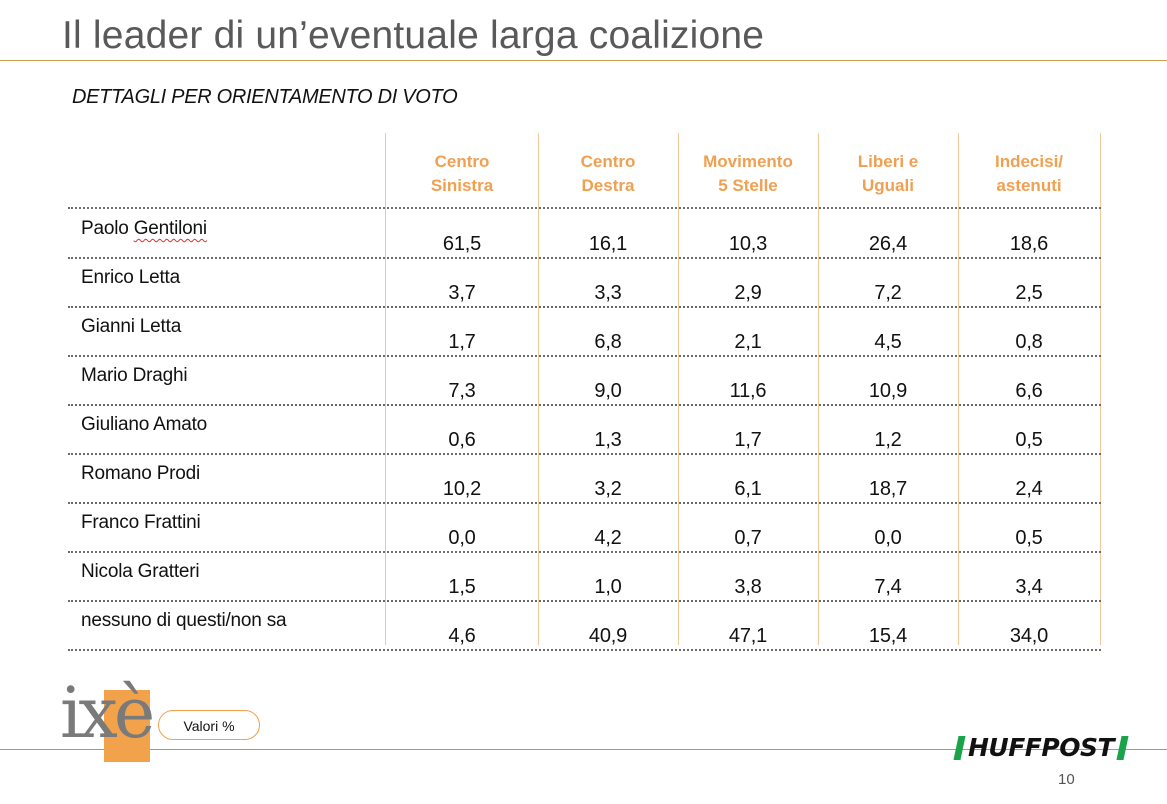 The image size is (1167, 804). I want to click on table-cell: 4,6, so click(462, 636).